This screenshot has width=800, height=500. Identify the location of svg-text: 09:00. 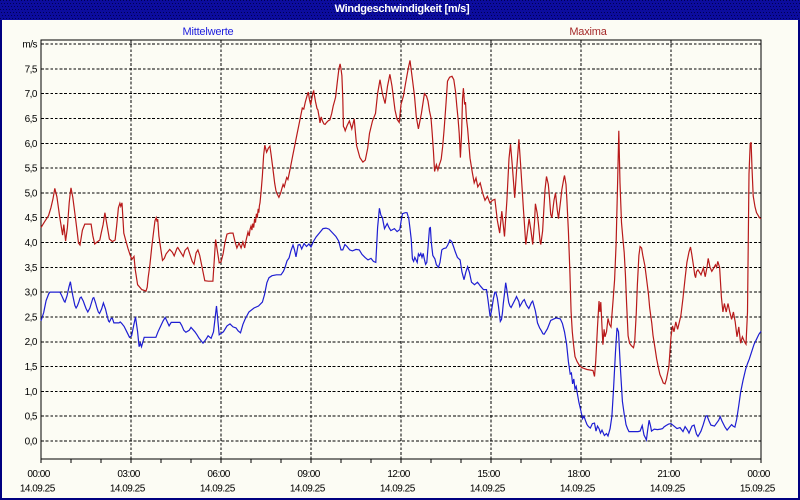
(308, 474).